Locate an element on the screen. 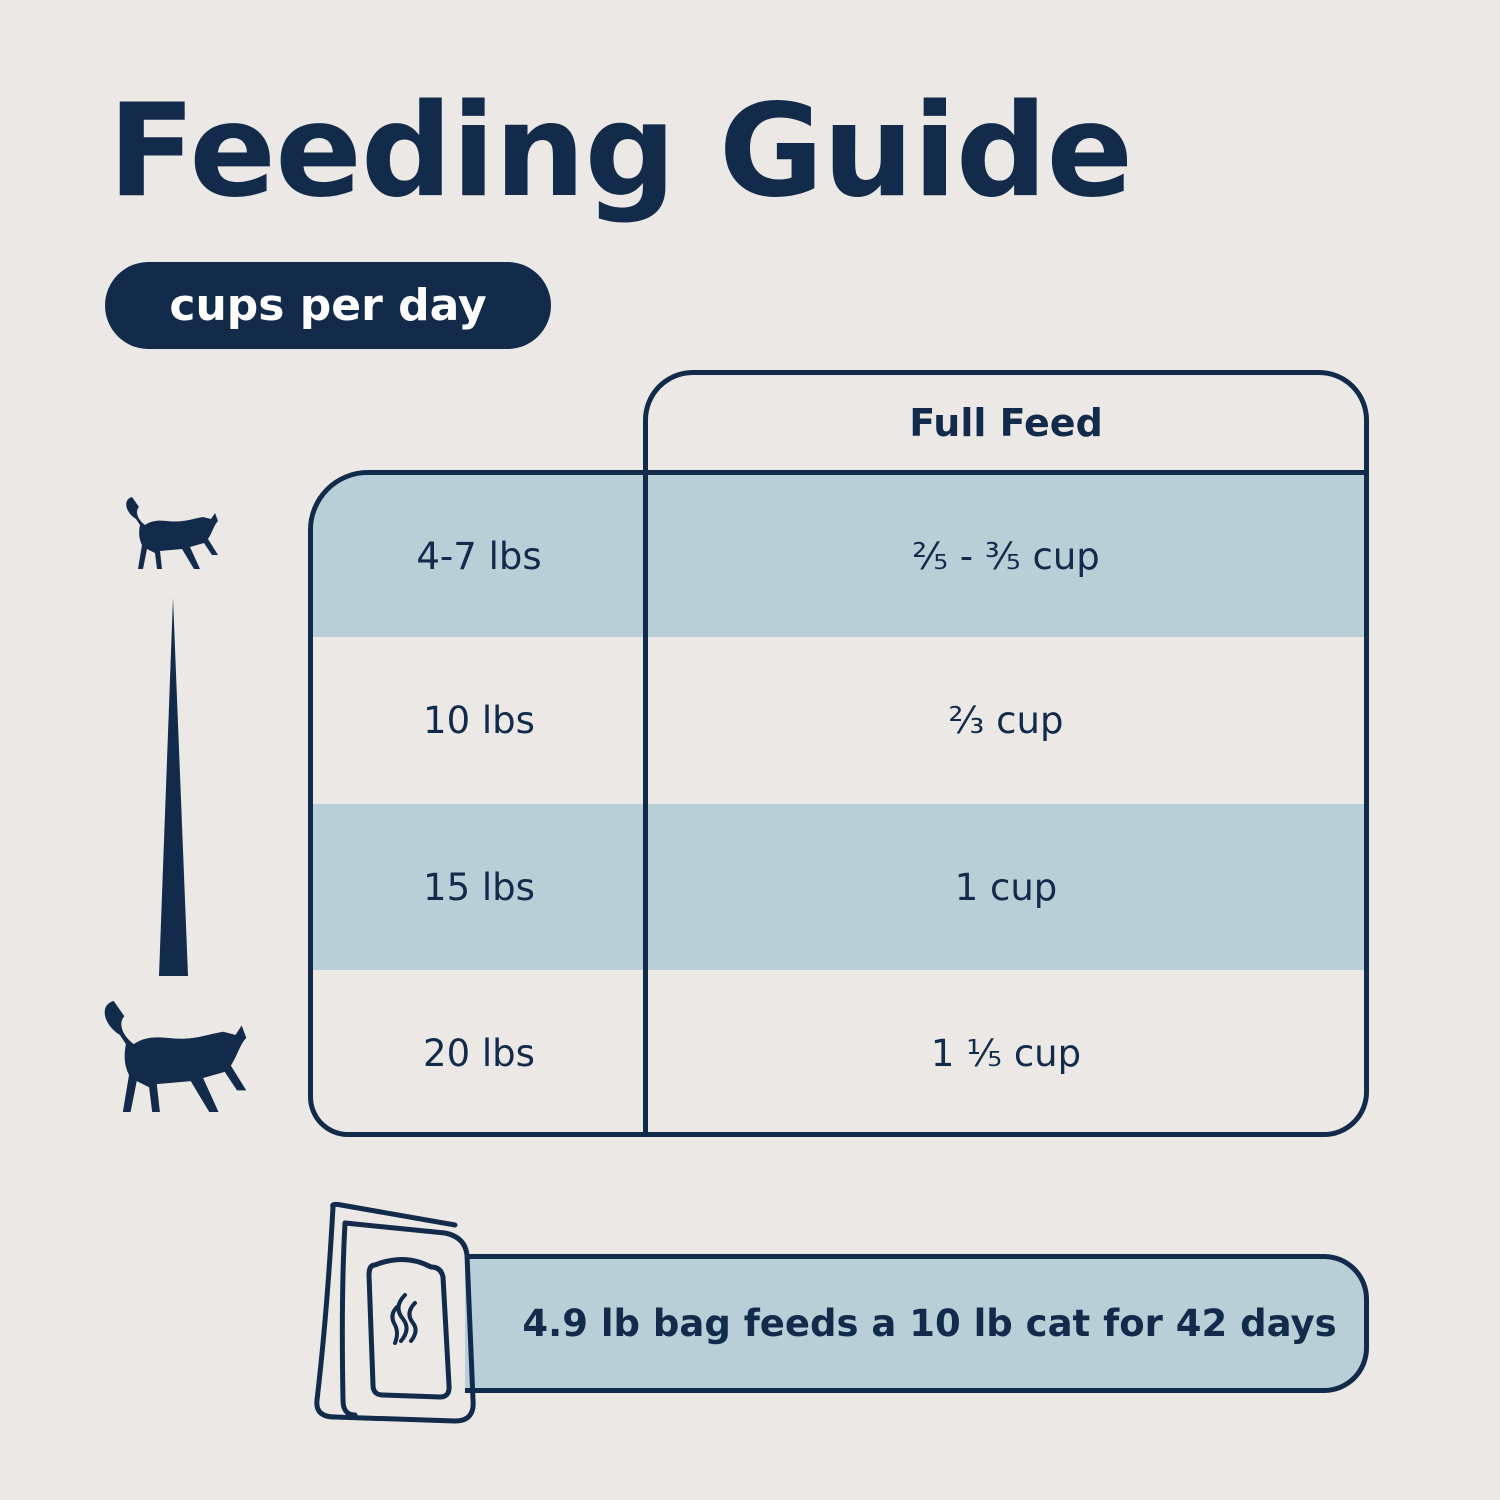  weight-cell: 15 lbs is located at coordinates (479, 887).